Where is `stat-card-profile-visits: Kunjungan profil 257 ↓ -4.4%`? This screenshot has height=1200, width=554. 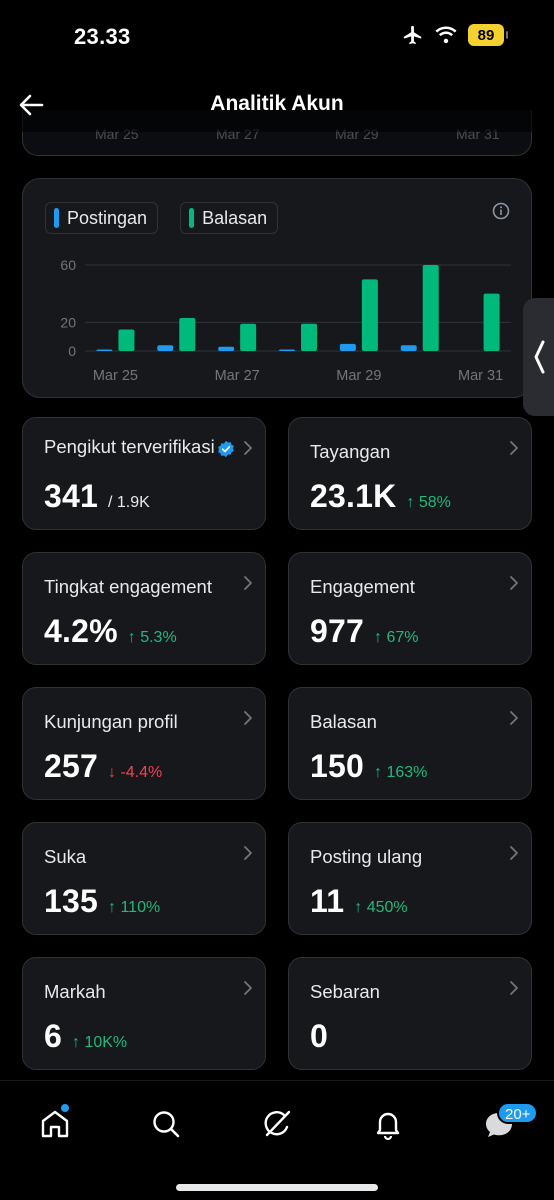
stat-card-profile-visits: Kunjungan profil 257 ↓ -4.4% is located at coordinates (144, 743).